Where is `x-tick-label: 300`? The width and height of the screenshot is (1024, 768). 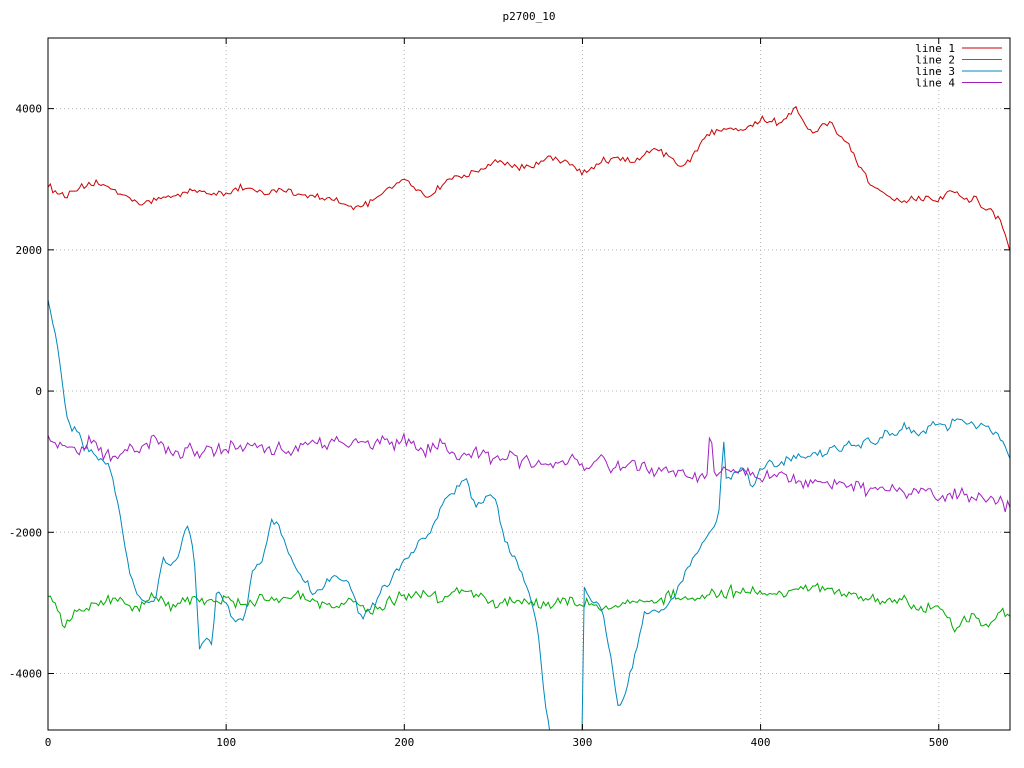 x-tick-label: 300 is located at coordinates (583, 742).